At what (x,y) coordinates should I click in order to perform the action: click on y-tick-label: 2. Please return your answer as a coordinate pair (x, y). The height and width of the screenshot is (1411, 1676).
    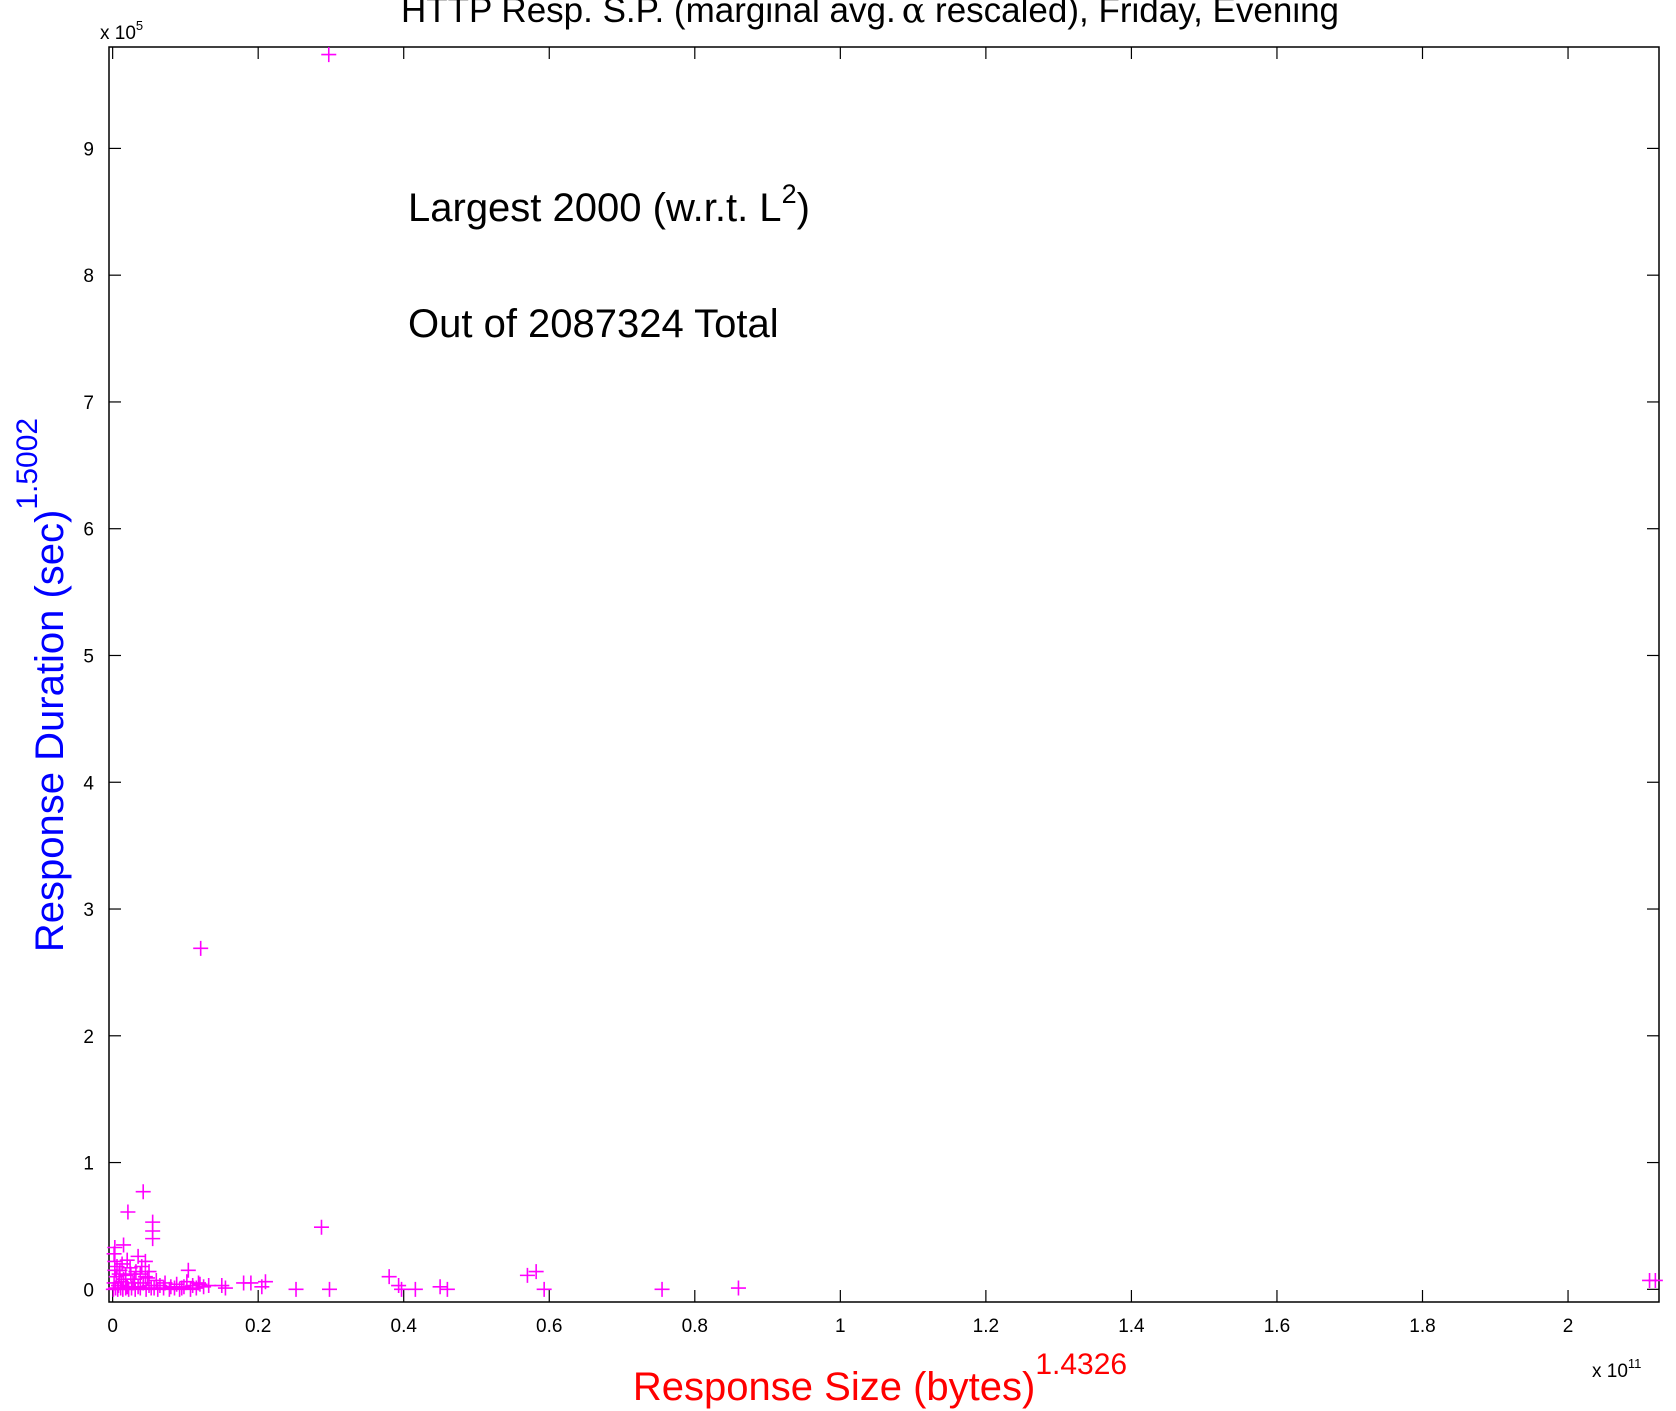
    Looking at the image, I should click on (88, 1037).